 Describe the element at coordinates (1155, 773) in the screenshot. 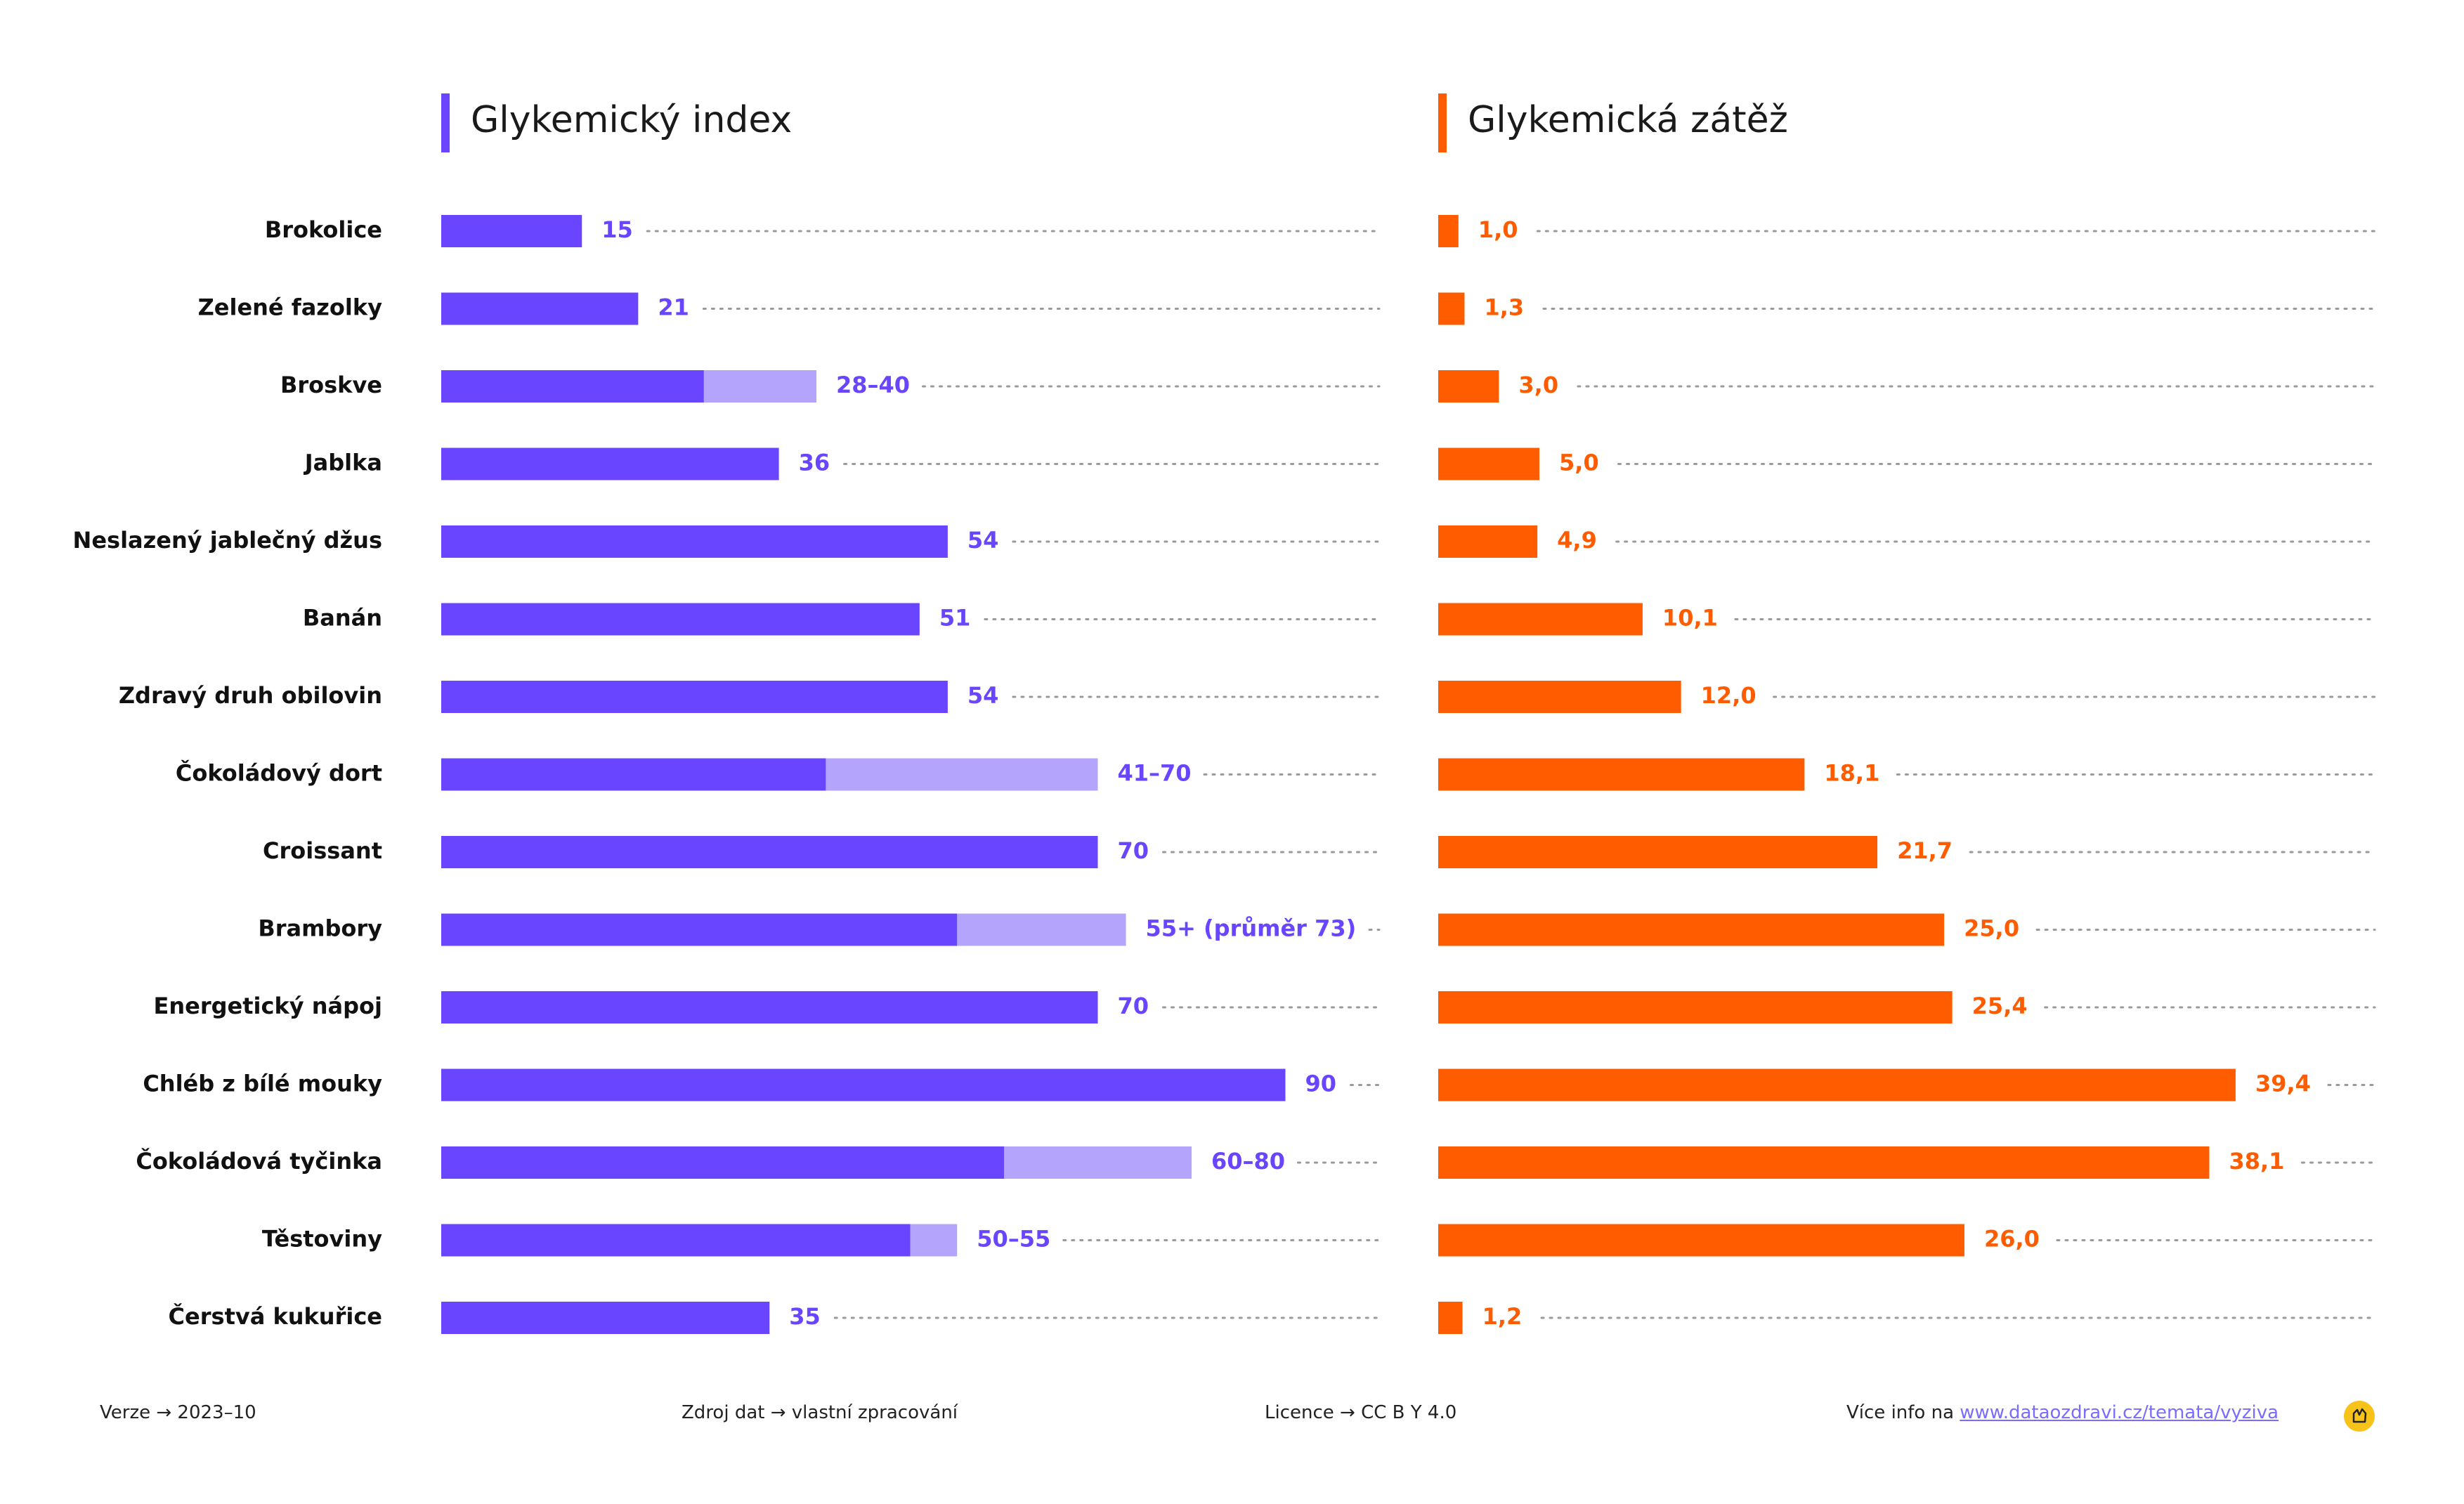

I see `gi-data-label: 41–70` at that location.